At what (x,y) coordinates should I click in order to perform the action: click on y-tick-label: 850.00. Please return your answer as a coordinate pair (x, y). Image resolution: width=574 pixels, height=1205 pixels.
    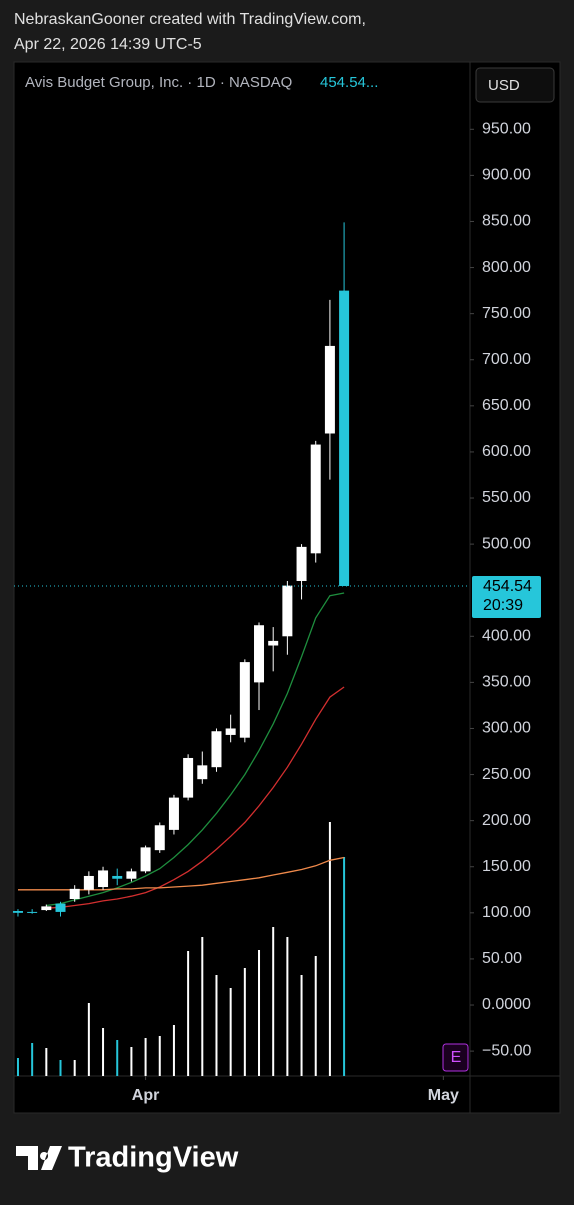
    Looking at the image, I should click on (506, 221).